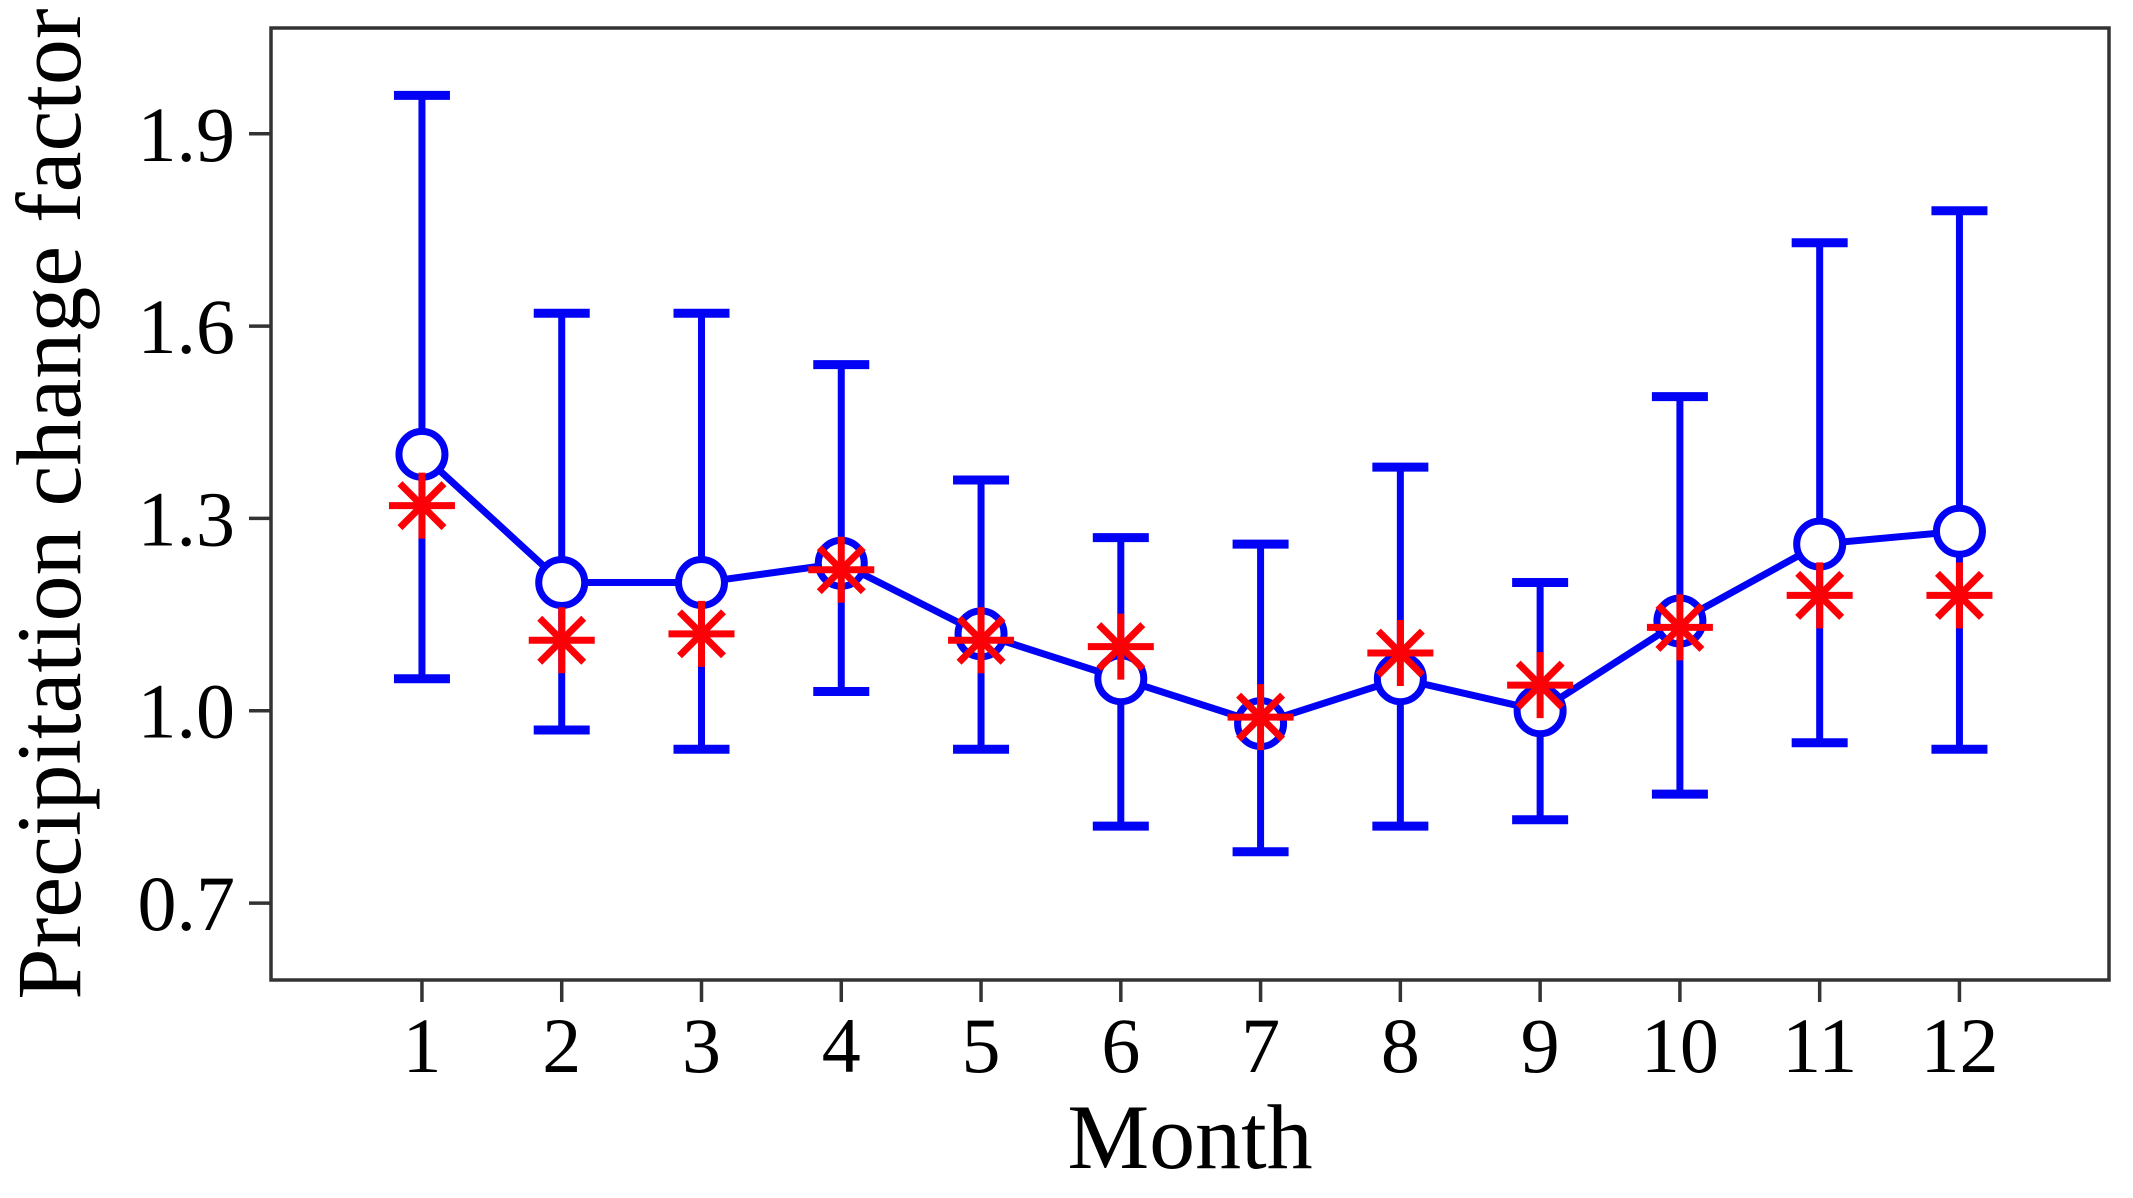 This screenshot has height=1198, width=2133. Describe the element at coordinates (1189, 1137) in the screenshot. I see `x-axis-title: Month` at that location.